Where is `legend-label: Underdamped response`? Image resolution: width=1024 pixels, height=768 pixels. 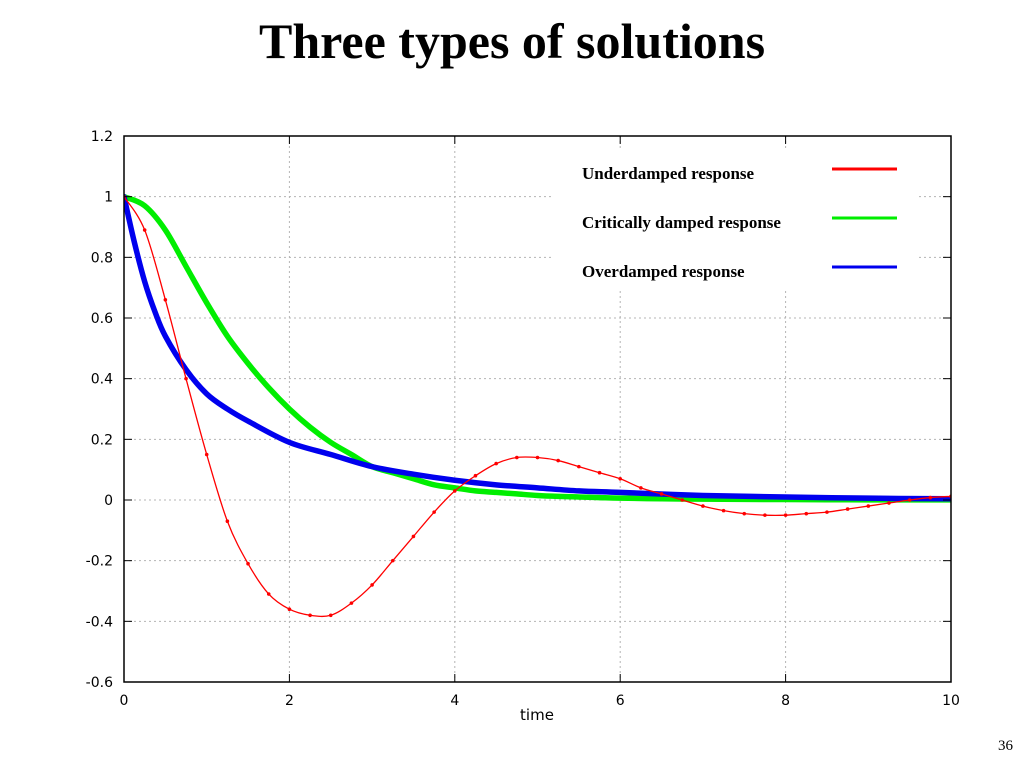
legend-label: Underdamped response is located at coordinates (668, 173).